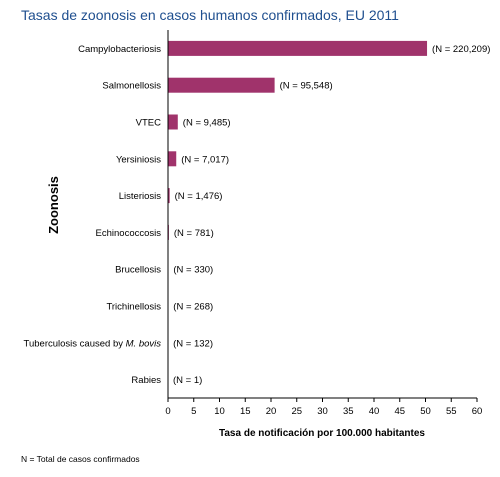 The width and height of the screenshot is (500, 477). I want to click on footnote: N = Total de casos confirmados, so click(80, 459).